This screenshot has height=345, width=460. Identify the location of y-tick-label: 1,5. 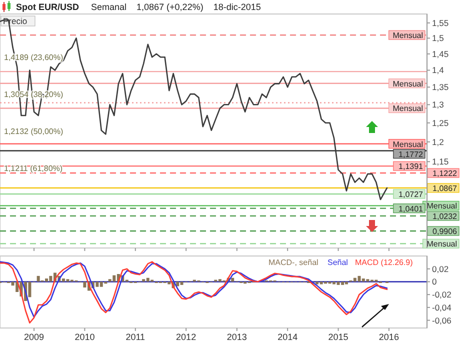
(438, 38).